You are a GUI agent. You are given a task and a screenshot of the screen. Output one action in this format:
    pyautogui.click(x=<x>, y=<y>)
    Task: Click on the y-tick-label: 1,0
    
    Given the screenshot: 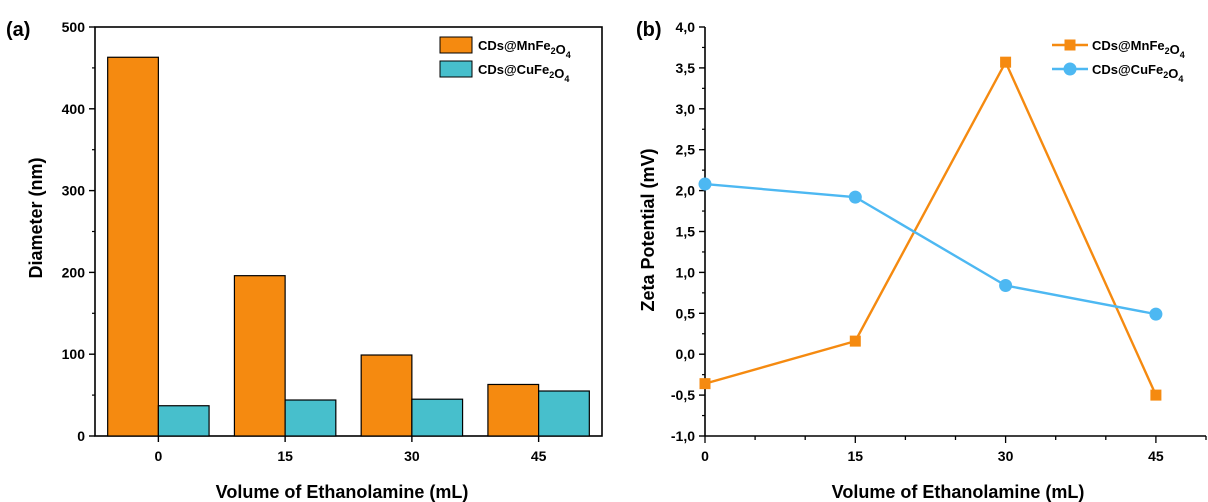 What is the action you would take?
    pyautogui.click(x=686, y=272)
    